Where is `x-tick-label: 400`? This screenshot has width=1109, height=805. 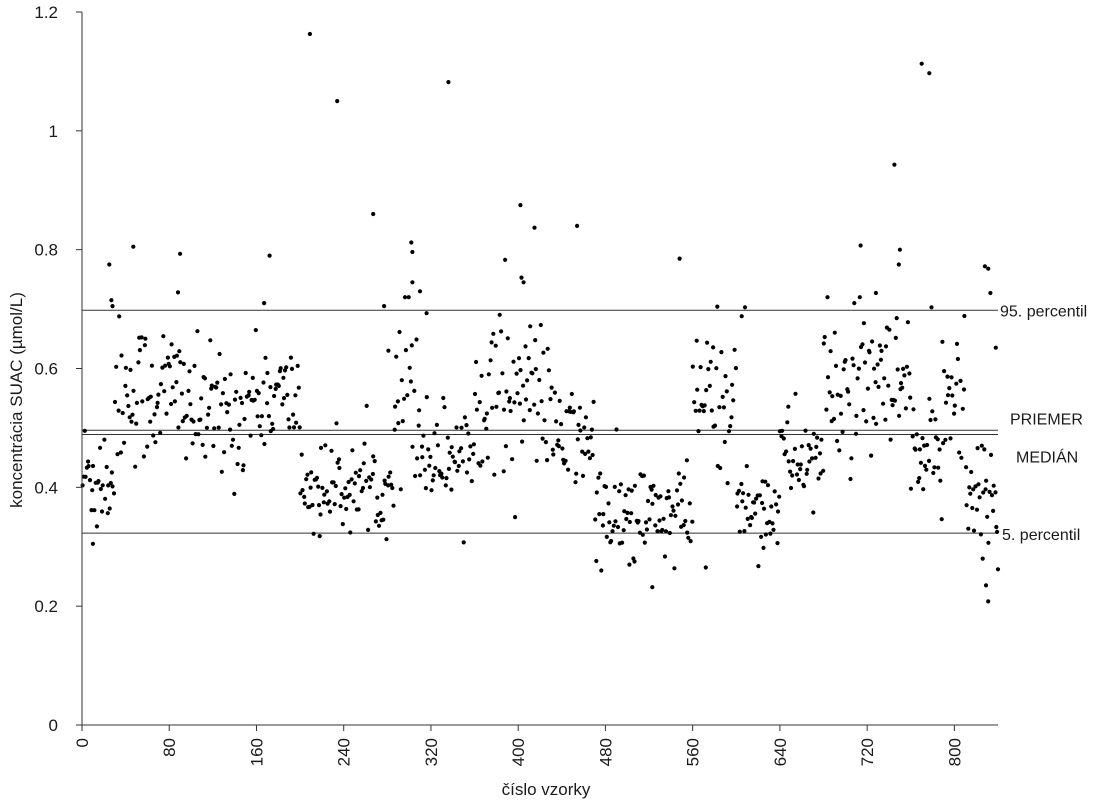
x-tick-label: 400 is located at coordinates (518, 752).